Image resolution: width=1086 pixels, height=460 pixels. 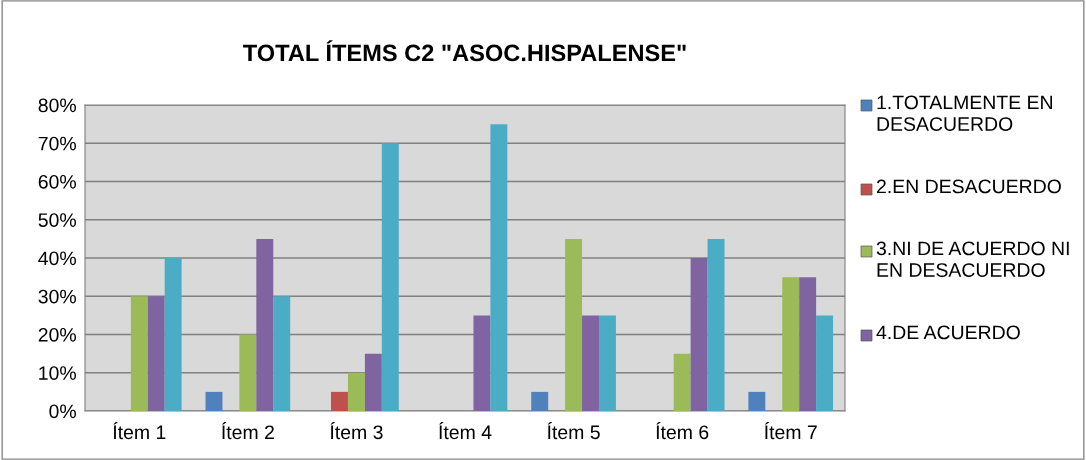 I want to click on legend-label: 4.DE ACUERDO, so click(x=948, y=332).